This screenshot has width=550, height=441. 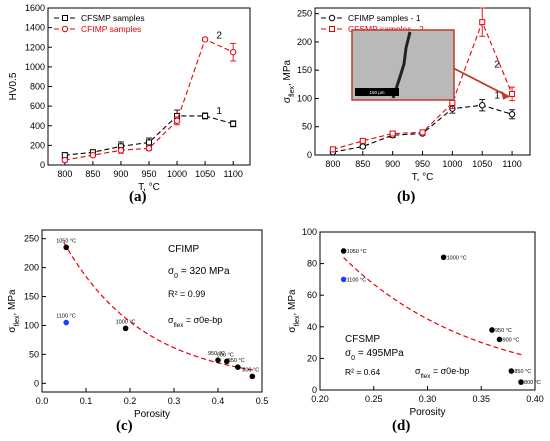 I want to click on x-tick-label: 0.2, so click(x=130, y=401).